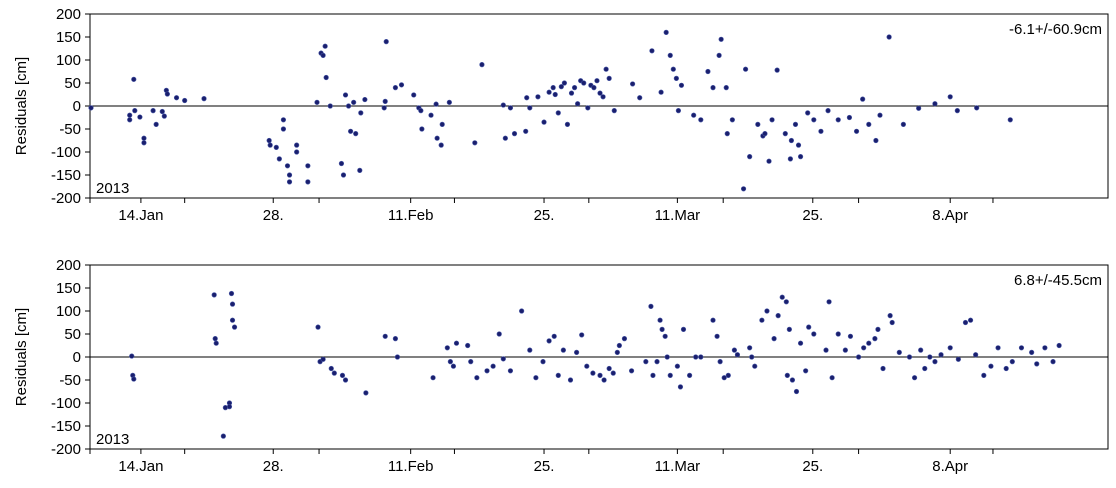 The height and width of the screenshot is (488, 1116). I want to click on x-tick-label: 25., so click(812, 466).